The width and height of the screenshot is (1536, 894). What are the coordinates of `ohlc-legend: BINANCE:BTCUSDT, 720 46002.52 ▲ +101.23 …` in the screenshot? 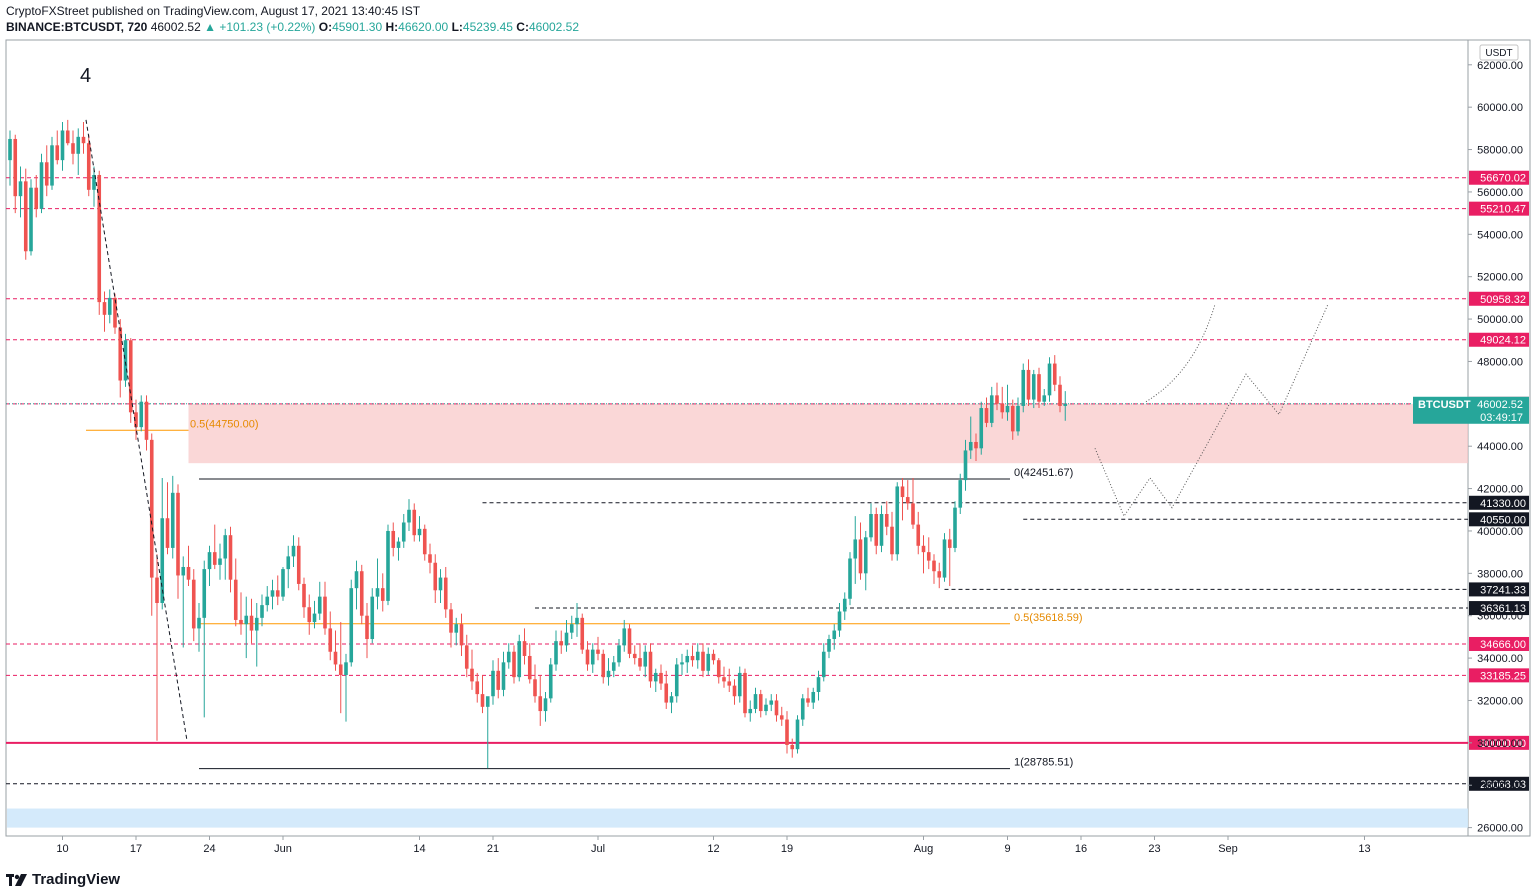 It's located at (292, 27).